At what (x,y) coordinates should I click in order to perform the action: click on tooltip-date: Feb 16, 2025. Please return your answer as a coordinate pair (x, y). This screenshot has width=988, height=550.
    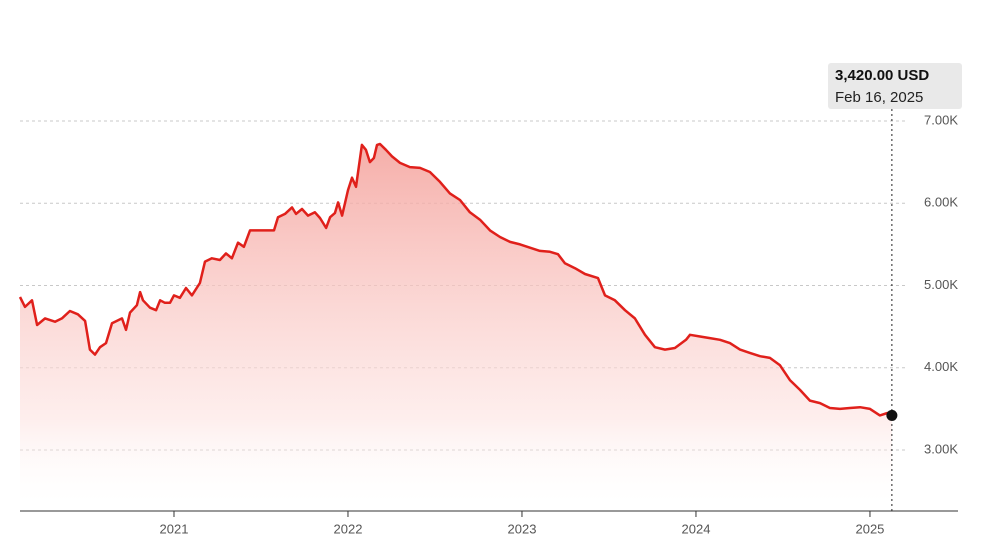
    Looking at the image, I should click on (879, 97).